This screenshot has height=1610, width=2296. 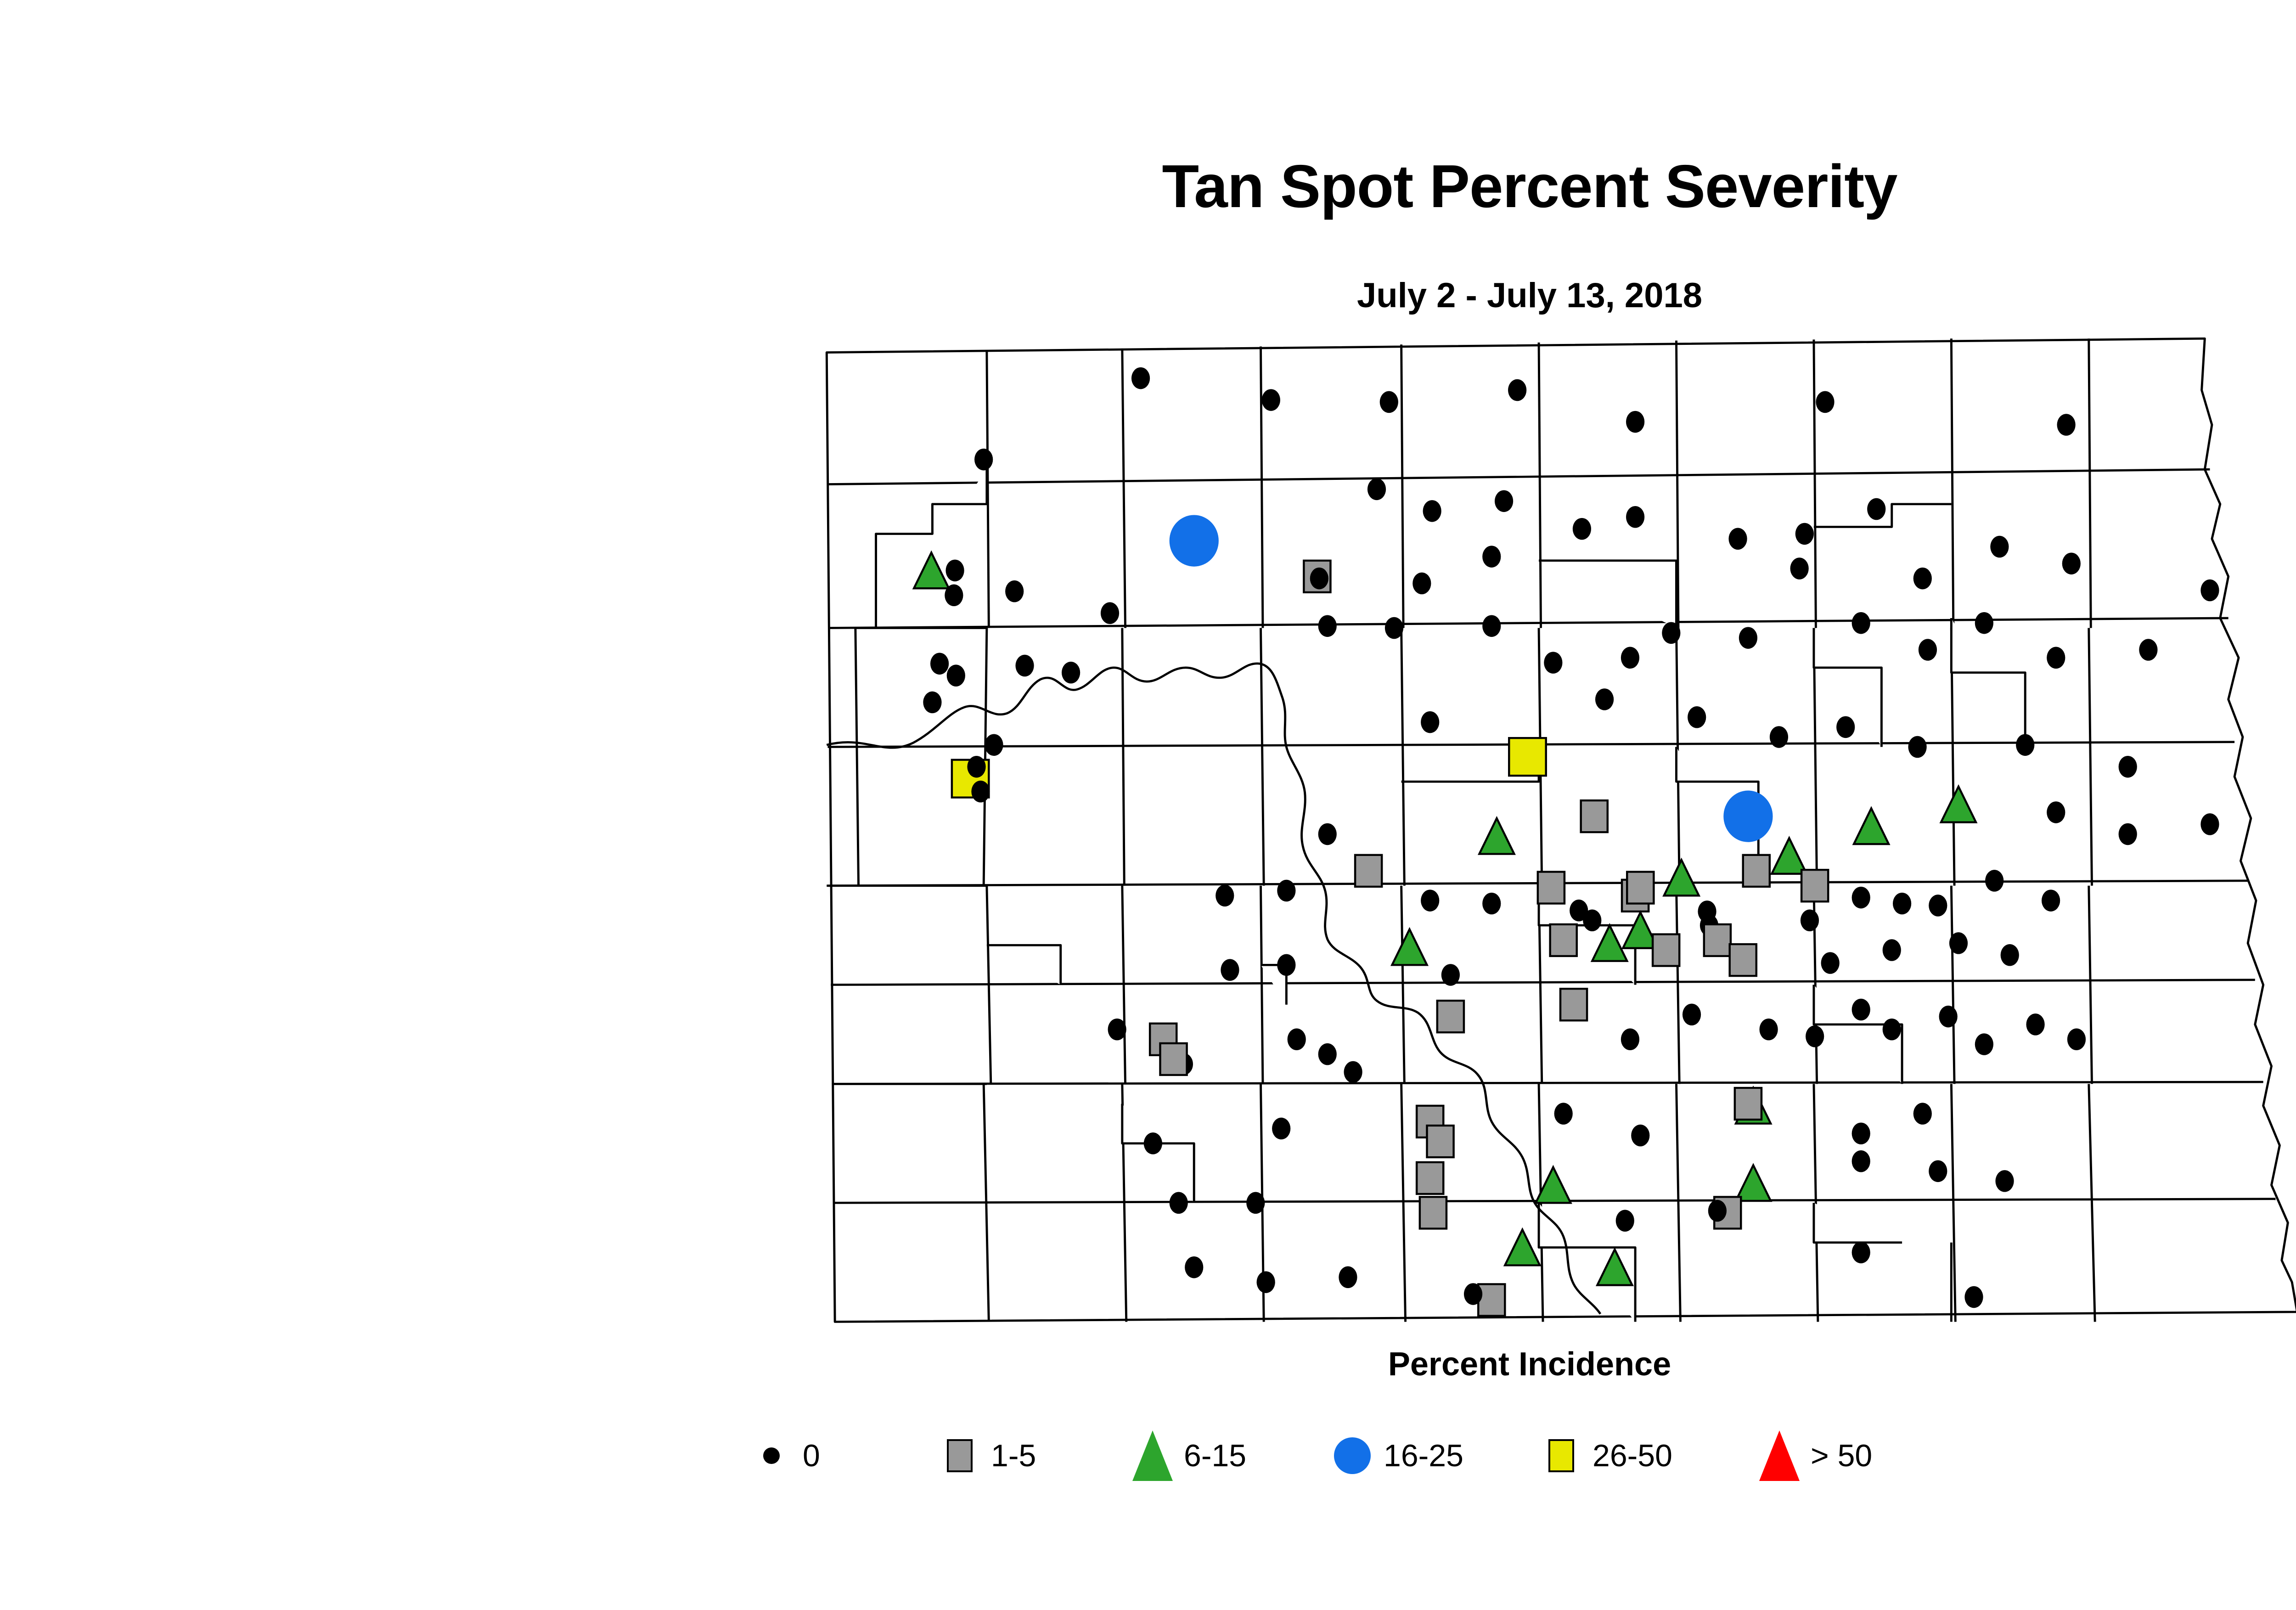 I want to click on legend-circle-icon, so click(x=1352, y=1455).